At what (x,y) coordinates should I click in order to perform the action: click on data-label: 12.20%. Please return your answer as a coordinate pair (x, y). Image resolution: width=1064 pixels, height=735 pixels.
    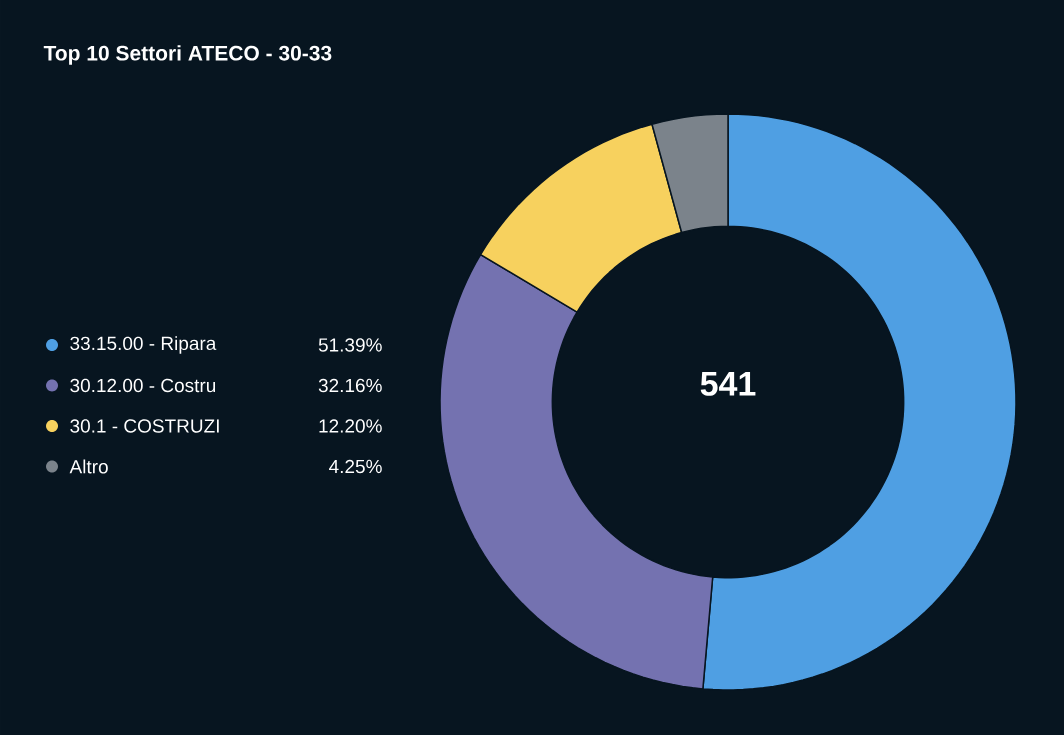
    Looking at the image, I should click on (350, 426).